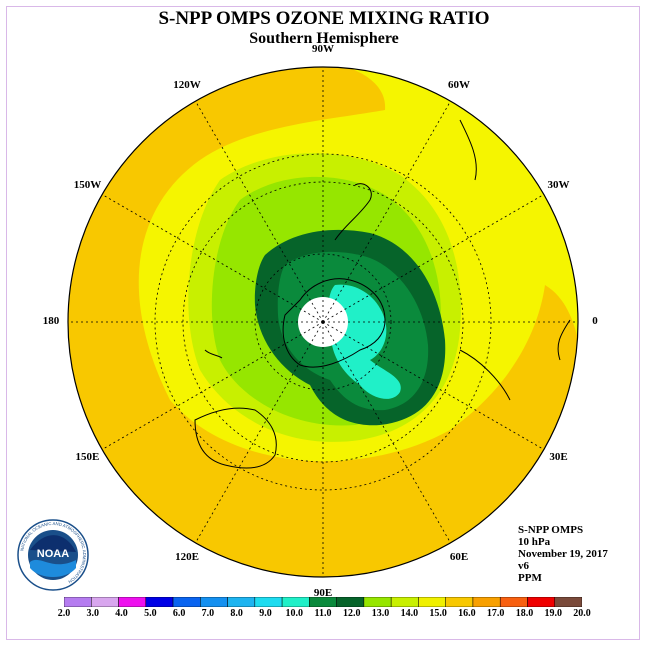 The height and width of the screenshot is (648, 648). Describe the element at coordinates (558, 185) in the screenshot. I see `longitude-label: 30W` at that location.